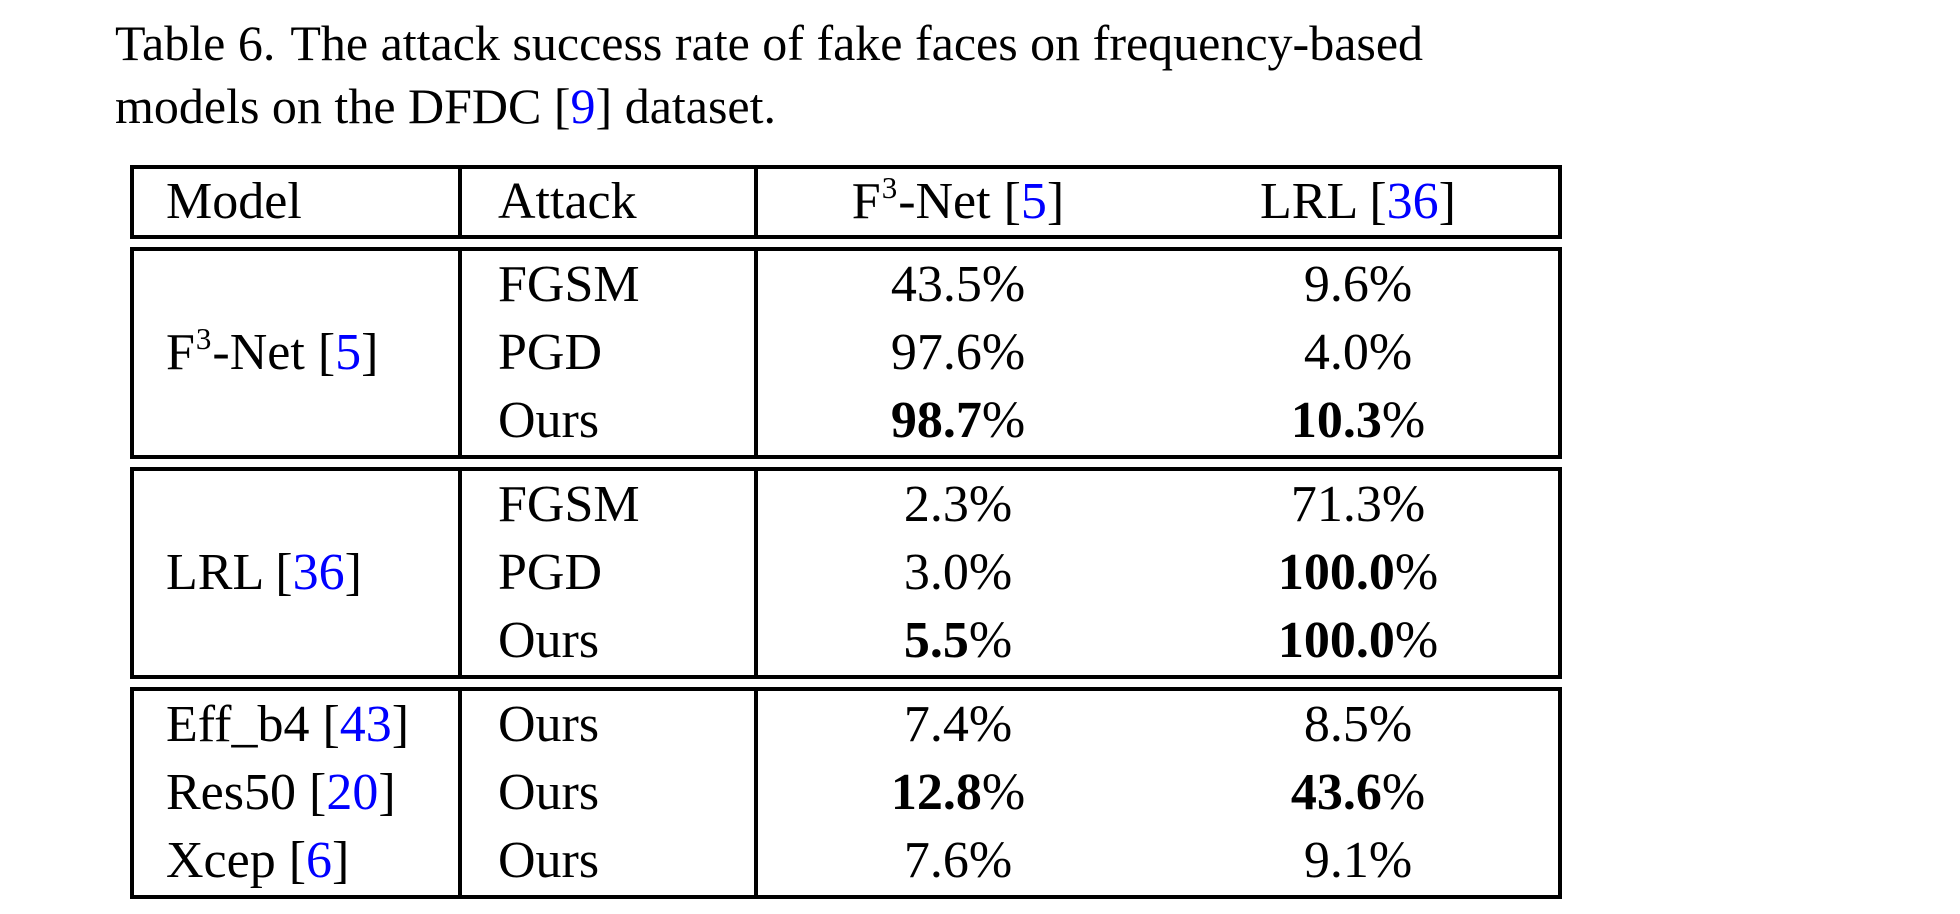  I want to click on value-cell: 9.1%, so click(1358, 860).